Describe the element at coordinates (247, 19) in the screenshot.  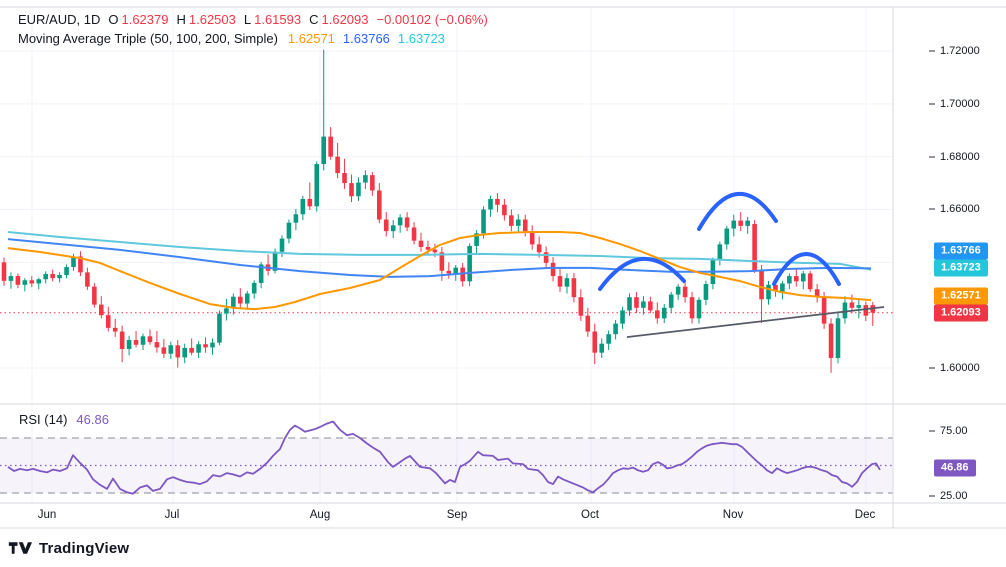
I see `low-label: L` at that location.